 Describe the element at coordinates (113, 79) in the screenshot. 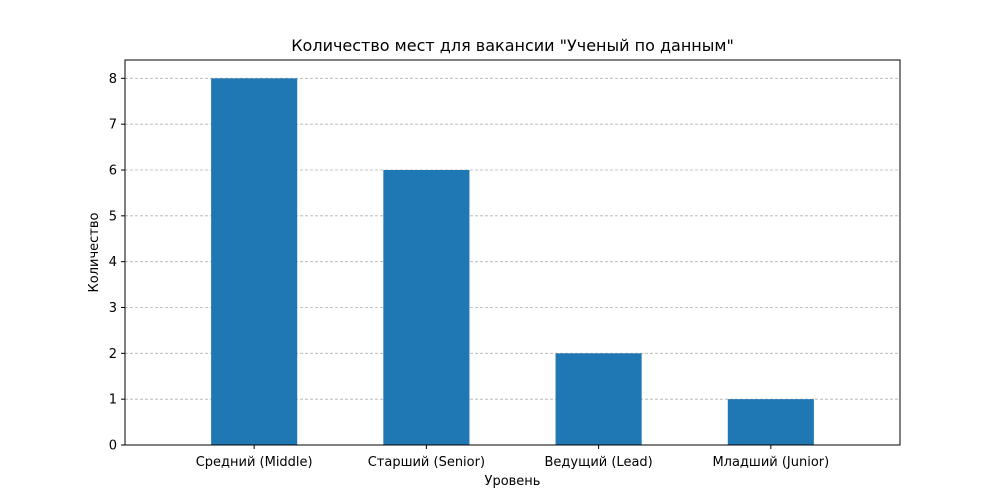

I see `y-tick-label: 8` at that location.